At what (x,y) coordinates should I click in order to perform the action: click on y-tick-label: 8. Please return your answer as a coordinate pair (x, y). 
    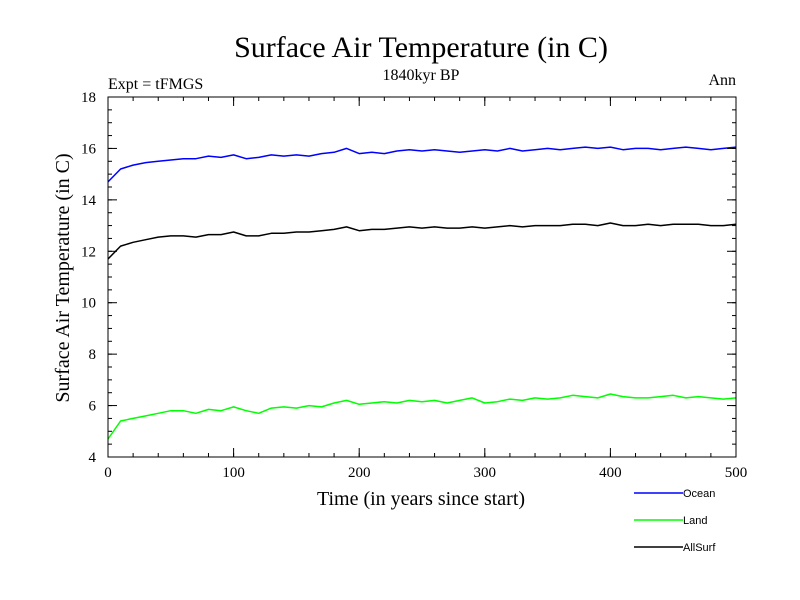
    Looking at the image, I should click on (93, 355).